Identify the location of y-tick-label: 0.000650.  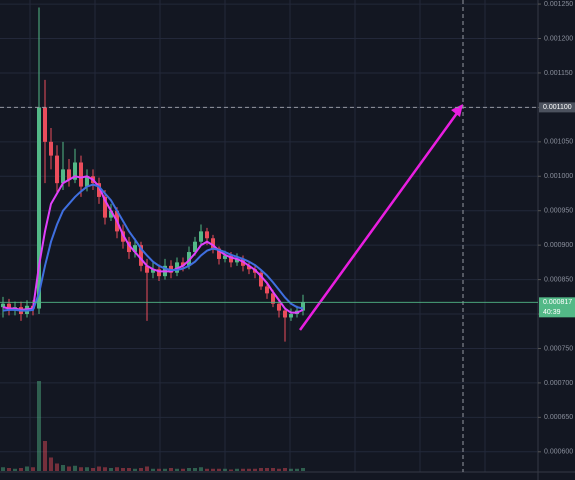
(558, 417).